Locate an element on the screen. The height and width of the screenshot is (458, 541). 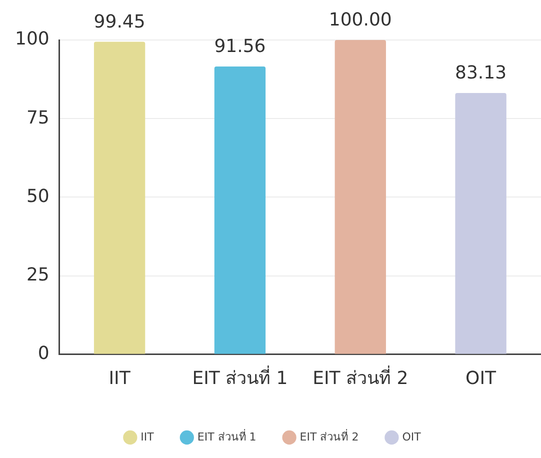
data-label: 83.13 is located at coordinates (481, 73).